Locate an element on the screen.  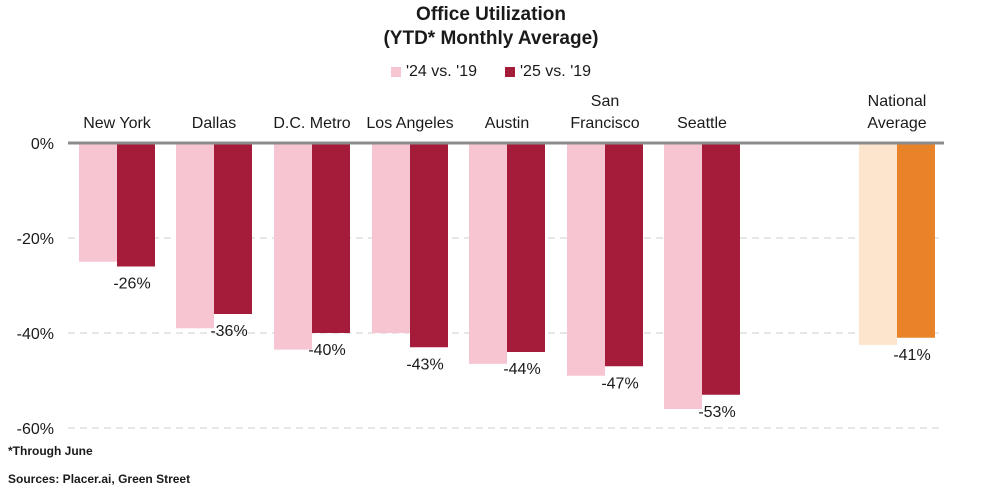
data-label: -41% is located at coordinates (911, 355).